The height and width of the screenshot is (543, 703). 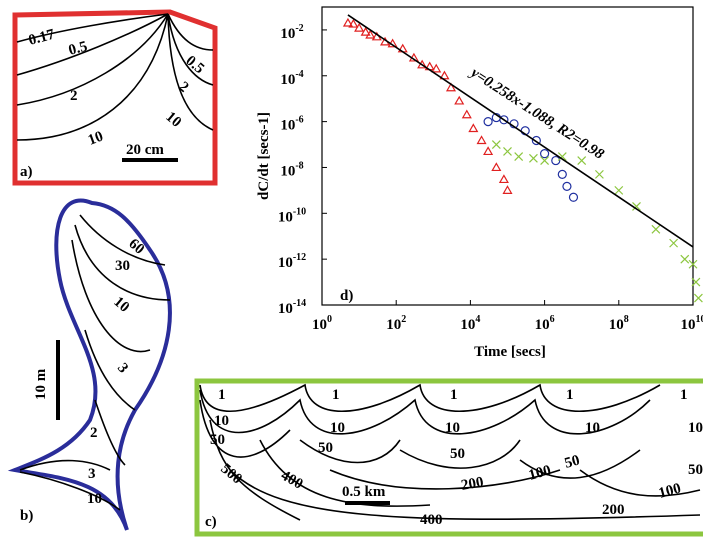 What do you see at coordinates (145, 150) in the screenshot?
I see `scale-label: 20 cm` at bounding box center [145, 150].